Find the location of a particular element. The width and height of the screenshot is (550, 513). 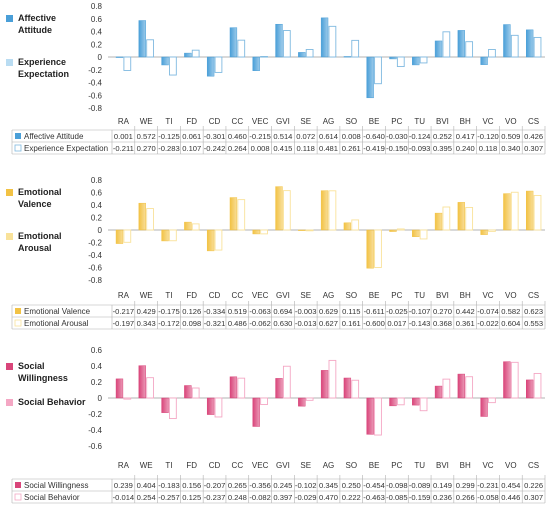

x-tick-label: VEC is located at coordinates (260, 295).